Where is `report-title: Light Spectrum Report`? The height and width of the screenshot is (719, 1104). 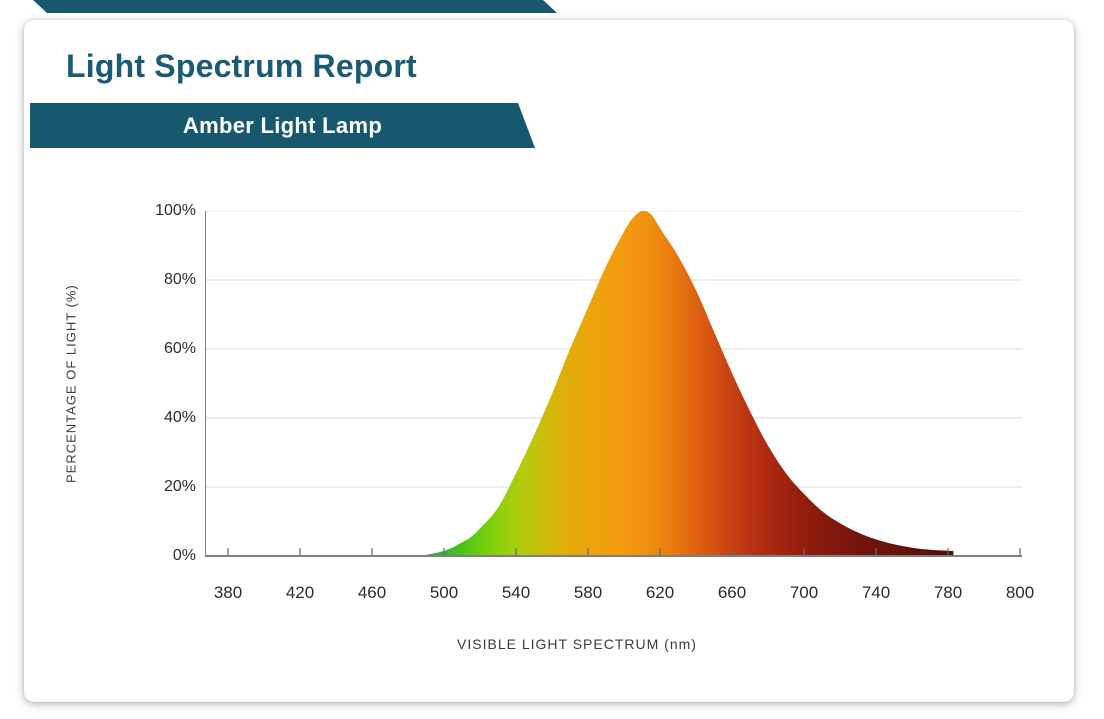
report-title: Light Spectrum Report is located at coordinates (241, 66).